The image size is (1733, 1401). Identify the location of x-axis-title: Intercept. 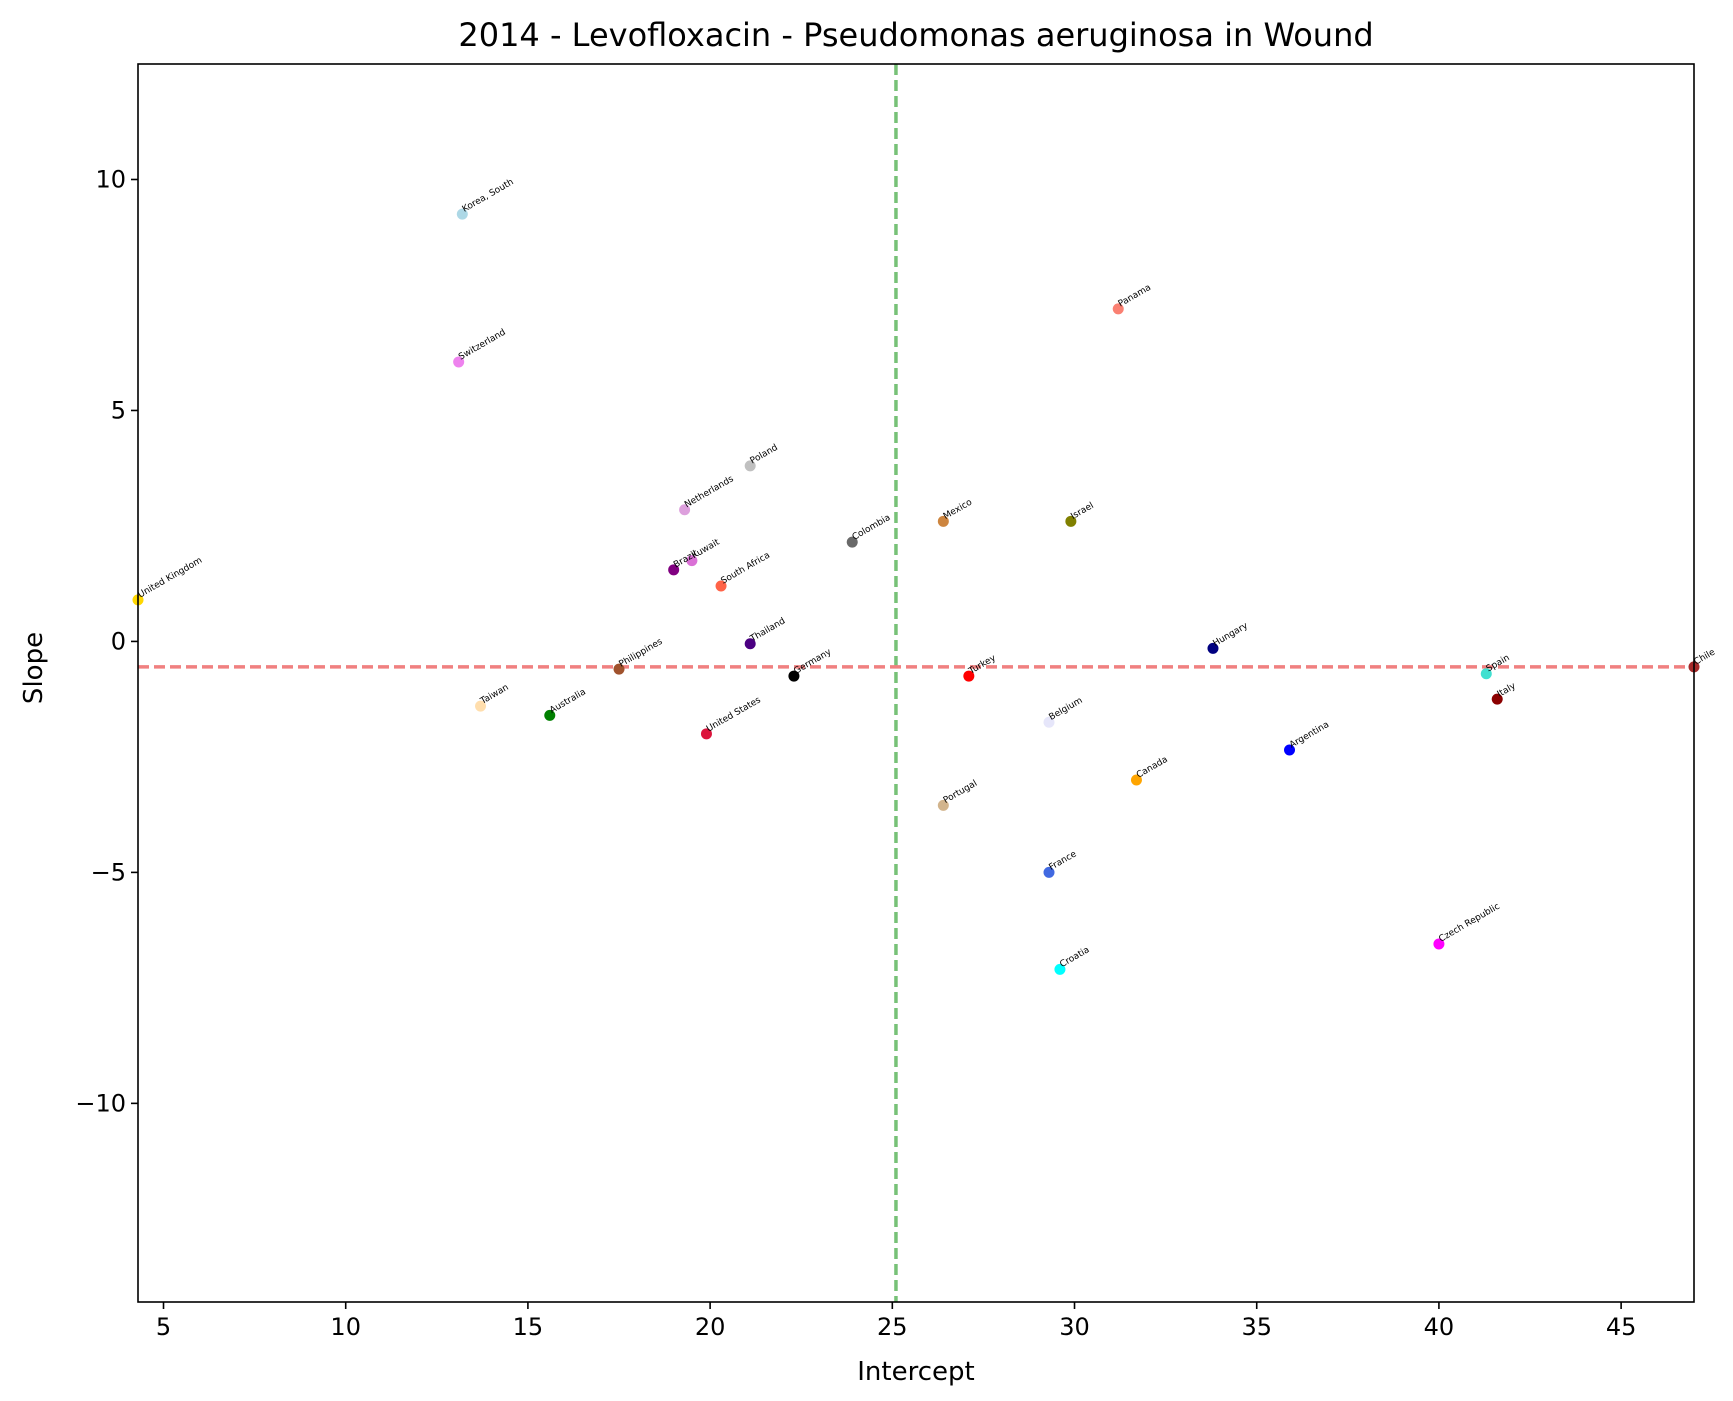
(915, 1372).